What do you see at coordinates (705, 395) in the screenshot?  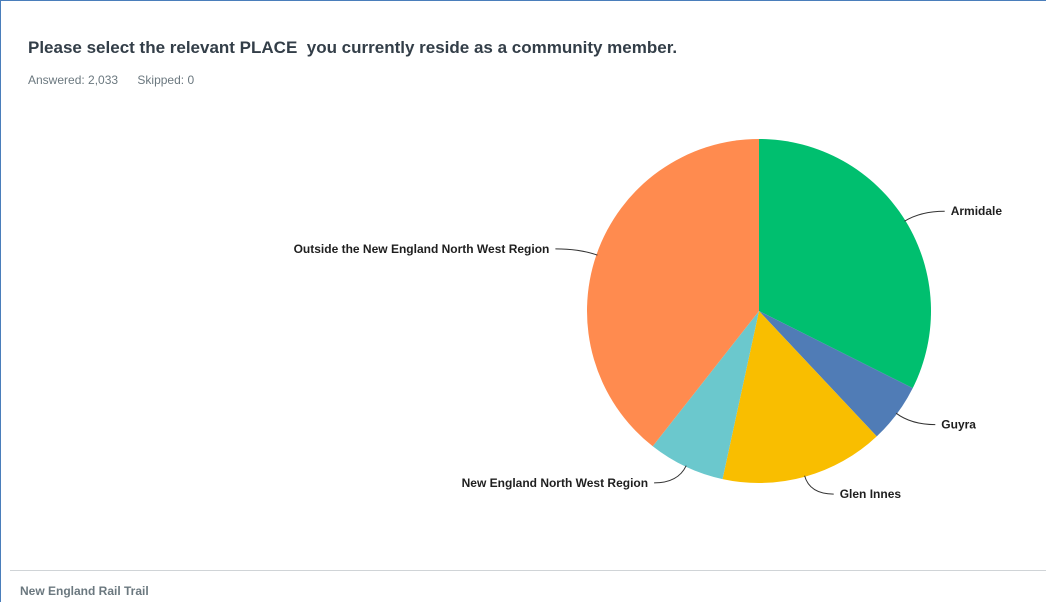 I see `pie-slice-new-england-north-west-region` at bounding box center [705, 395].